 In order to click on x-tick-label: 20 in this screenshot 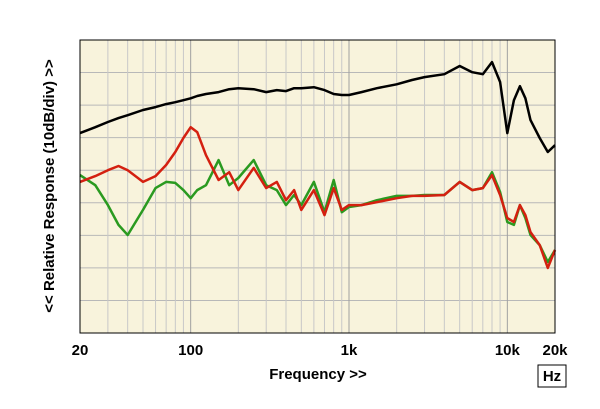, I will do `click(80, 350)`.